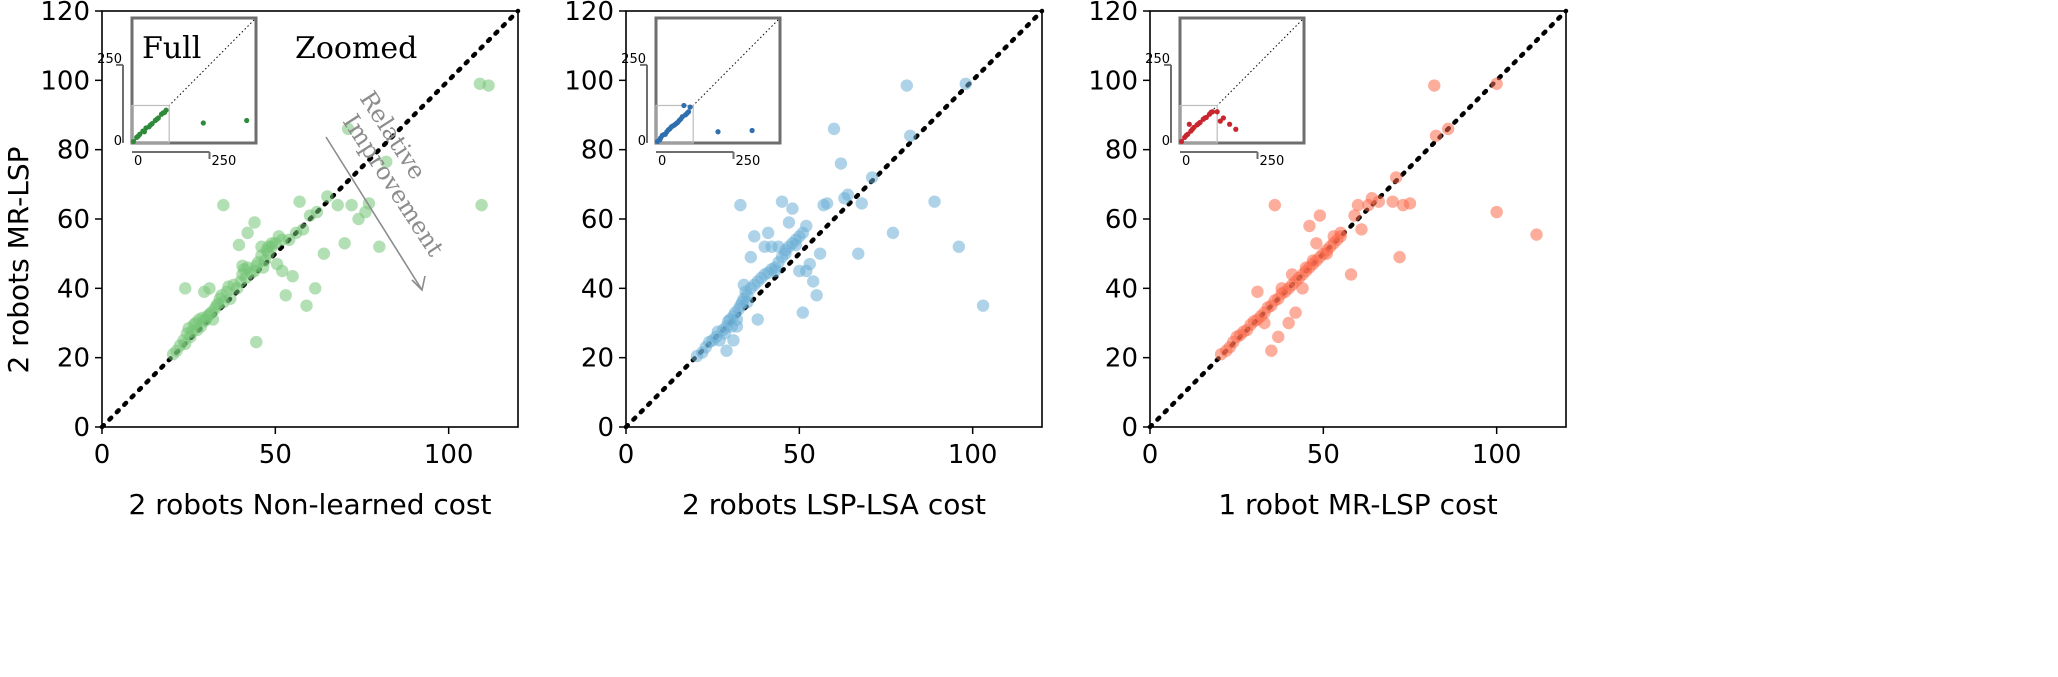  Describe the element at coordinates (1157, 59) in the screenshot. I see `inset-y-tick-label: 250` at that location.